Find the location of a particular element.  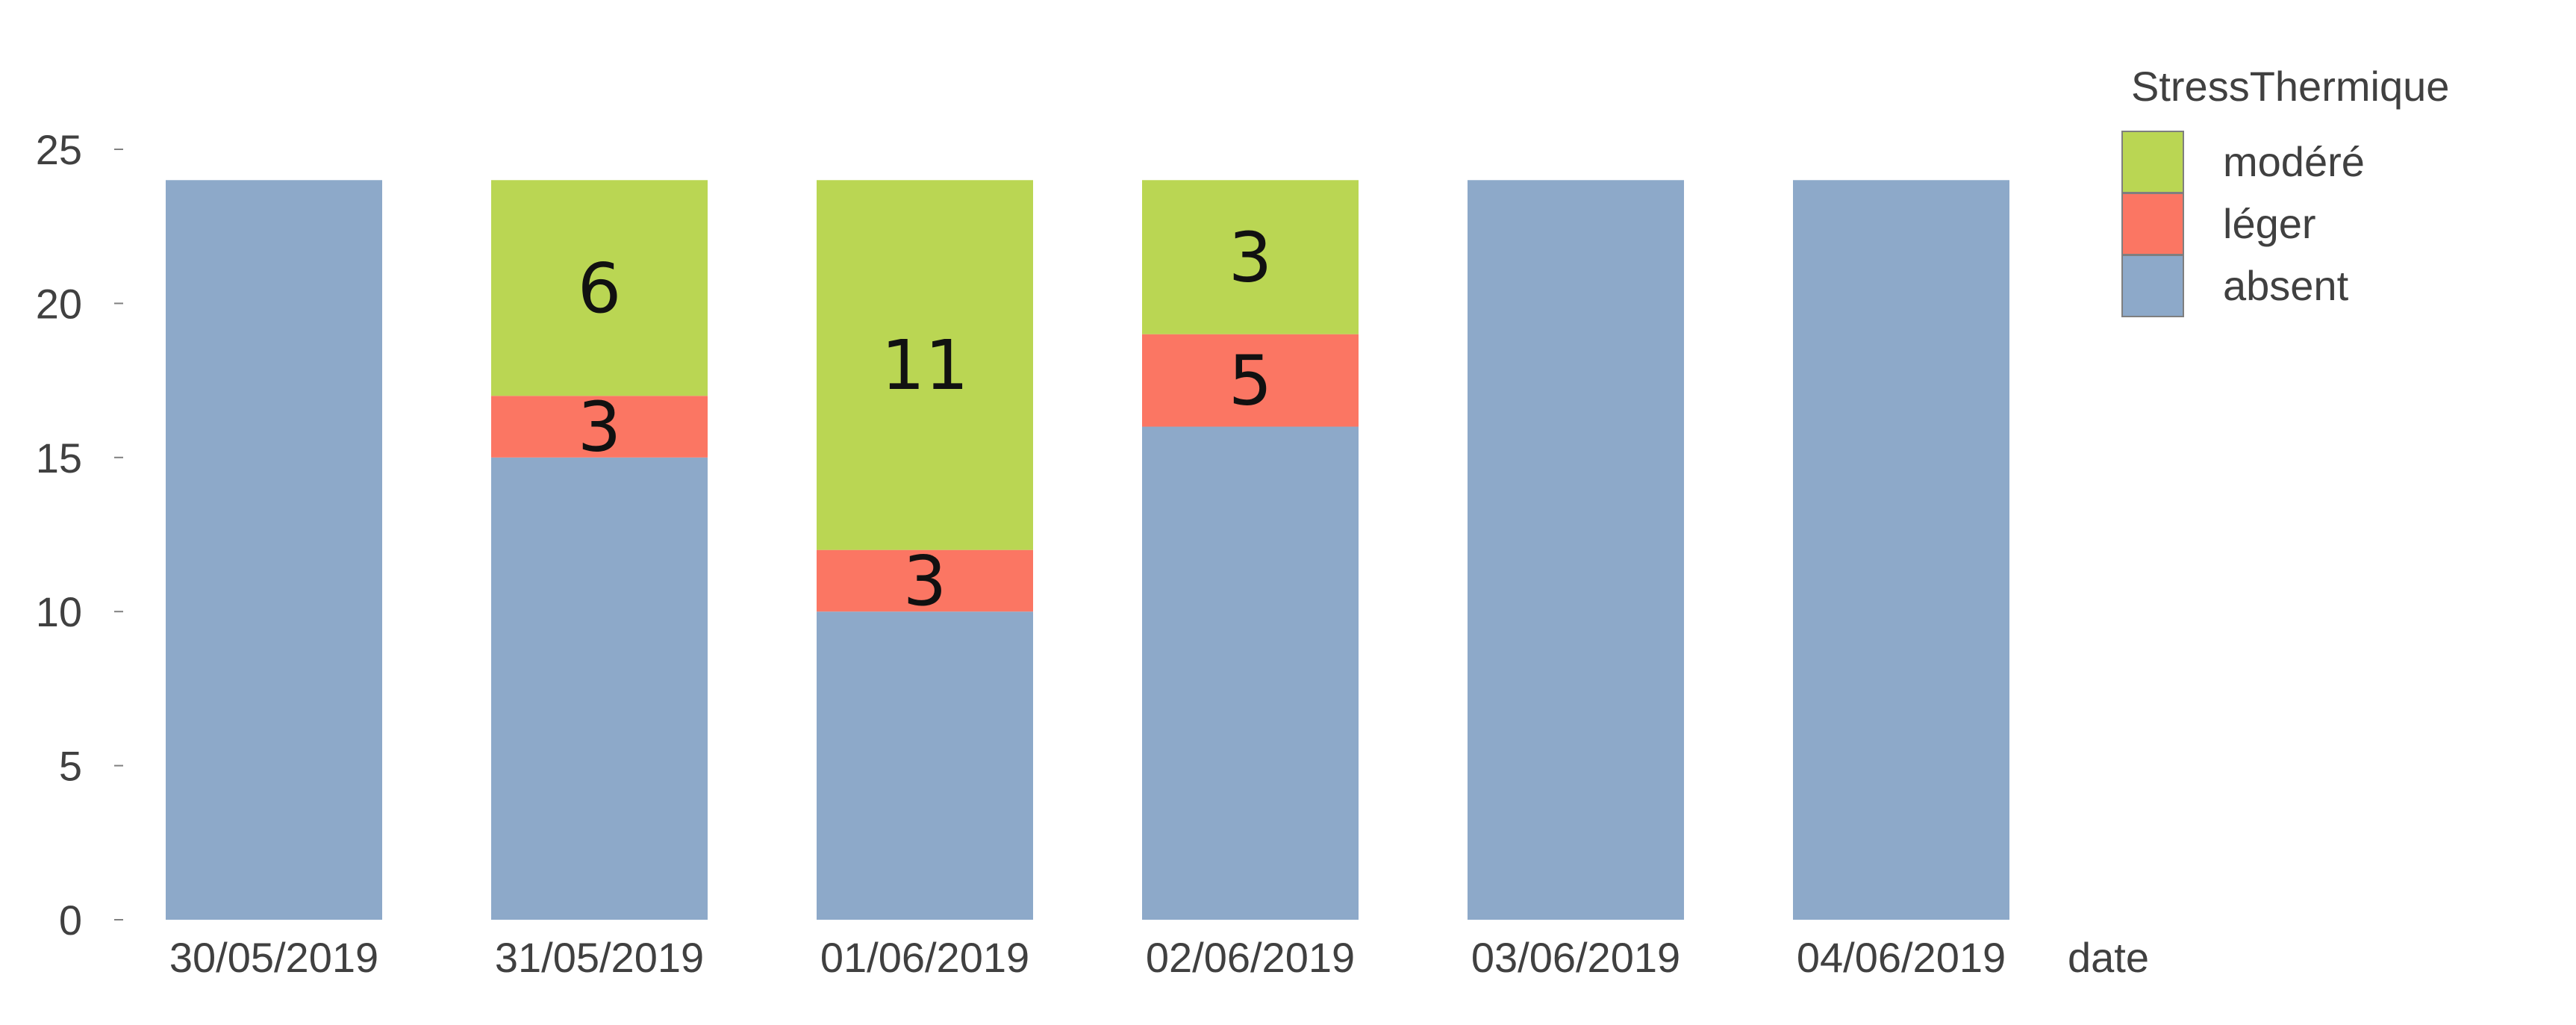

legend-label-léger: léger is located at coordinates (2269, 223).